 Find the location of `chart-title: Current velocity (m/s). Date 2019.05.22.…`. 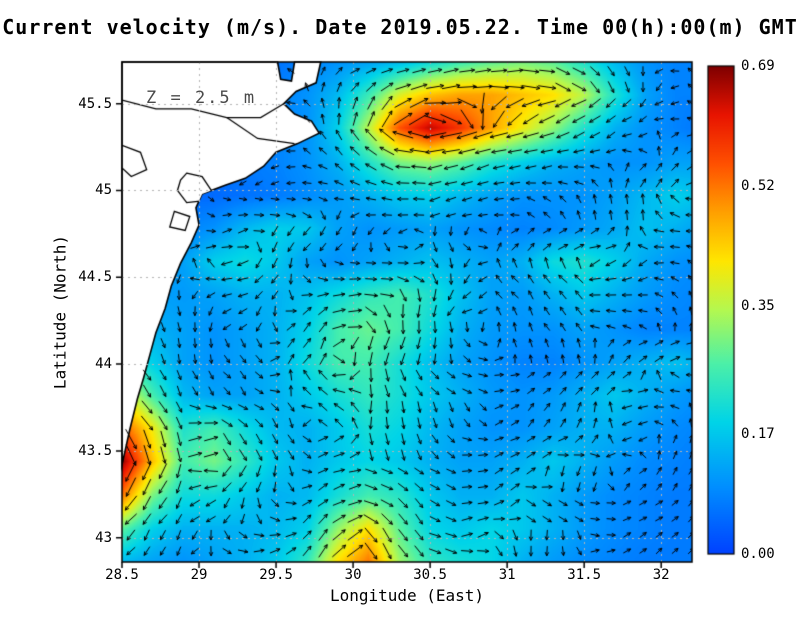

chart-title: Current velocity (m/s). Date 2019.05.22.… is located at coordinates (400, 27).